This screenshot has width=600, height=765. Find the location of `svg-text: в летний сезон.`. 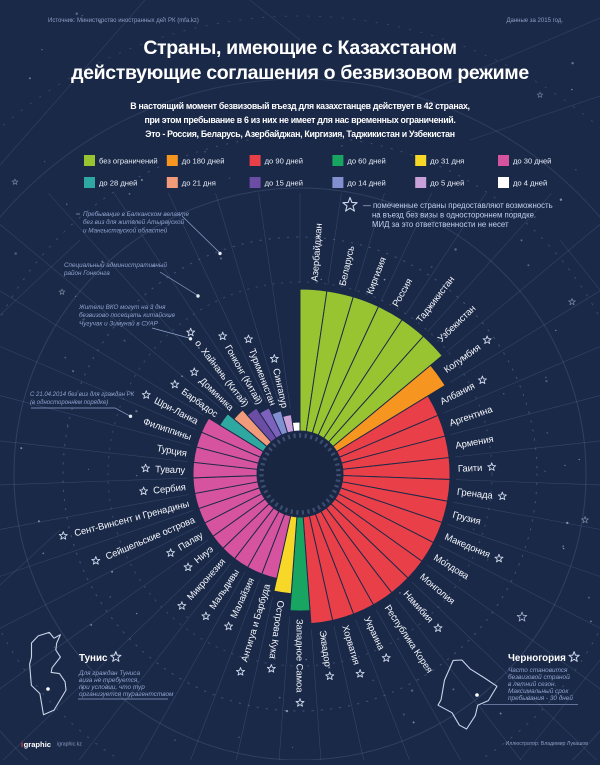

svg-text: в летний сезон. is located at coordinates (532, 684).